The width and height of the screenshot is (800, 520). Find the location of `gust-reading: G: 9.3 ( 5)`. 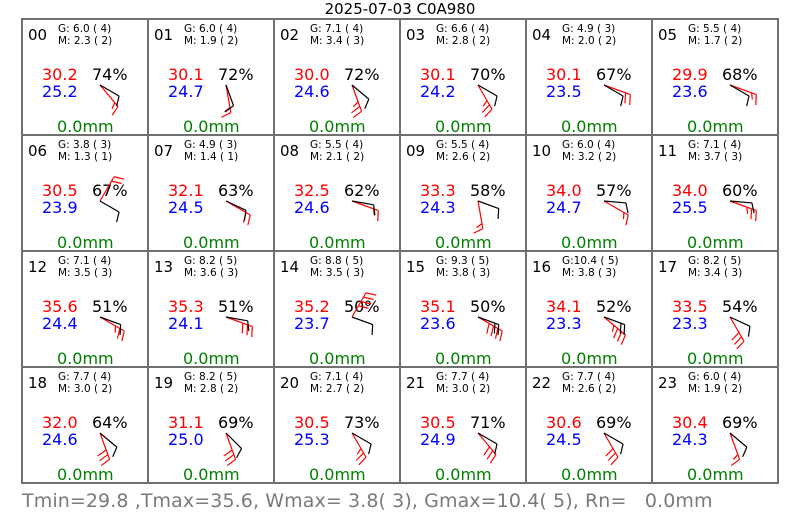

gust-reading: G: 9.3 ( 5) is located at coordinates (462, 261).